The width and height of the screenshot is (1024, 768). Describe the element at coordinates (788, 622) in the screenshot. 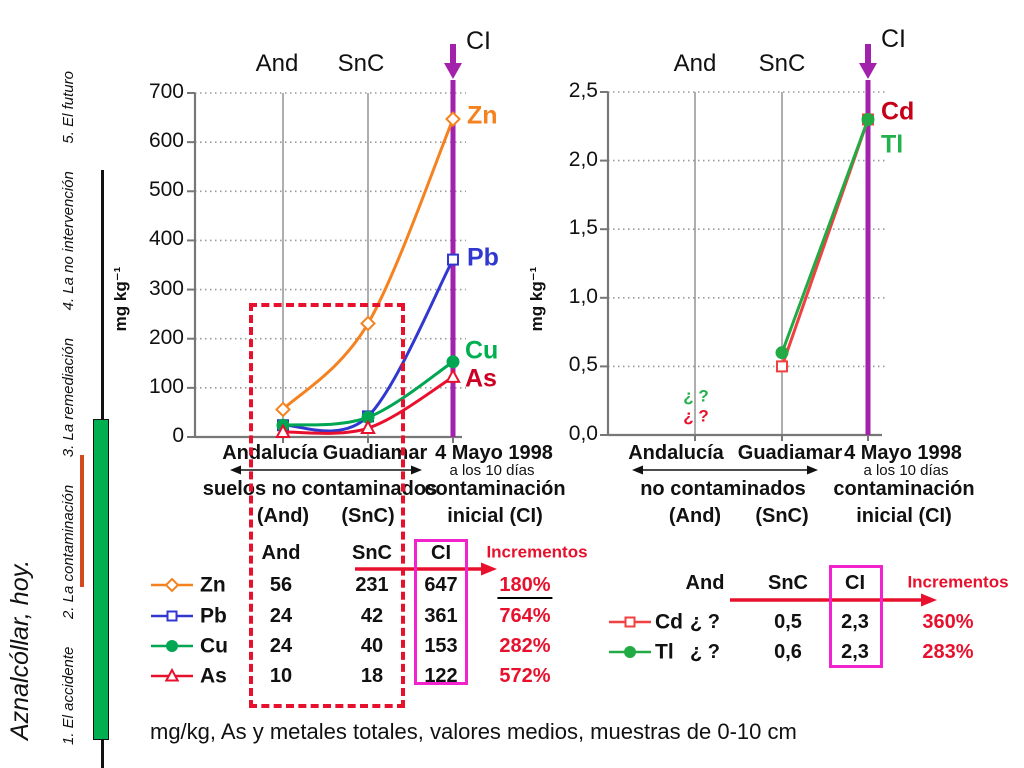

I see `table-cell: 0,5` at that location.